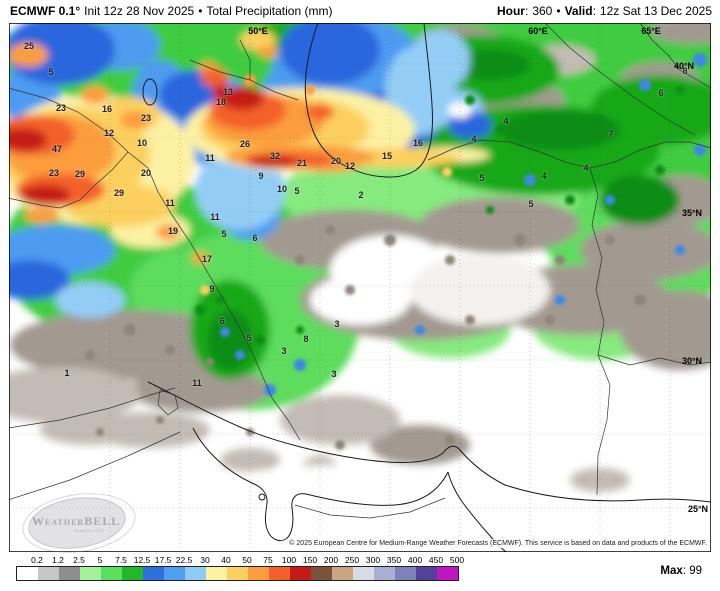  Describe the element at coordinates (45, 11) in the screenshot. I see `model-name: ECMWF 0.1°` at that location.